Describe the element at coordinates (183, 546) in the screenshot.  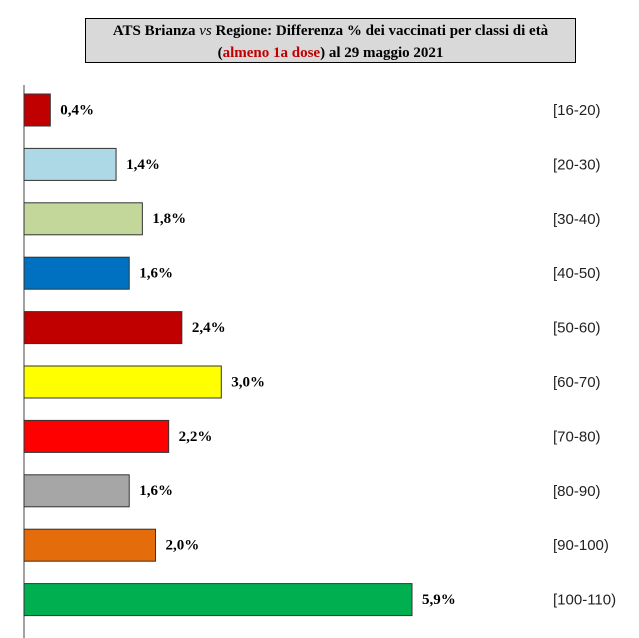
I see `value-label: 2,0%` at that location.